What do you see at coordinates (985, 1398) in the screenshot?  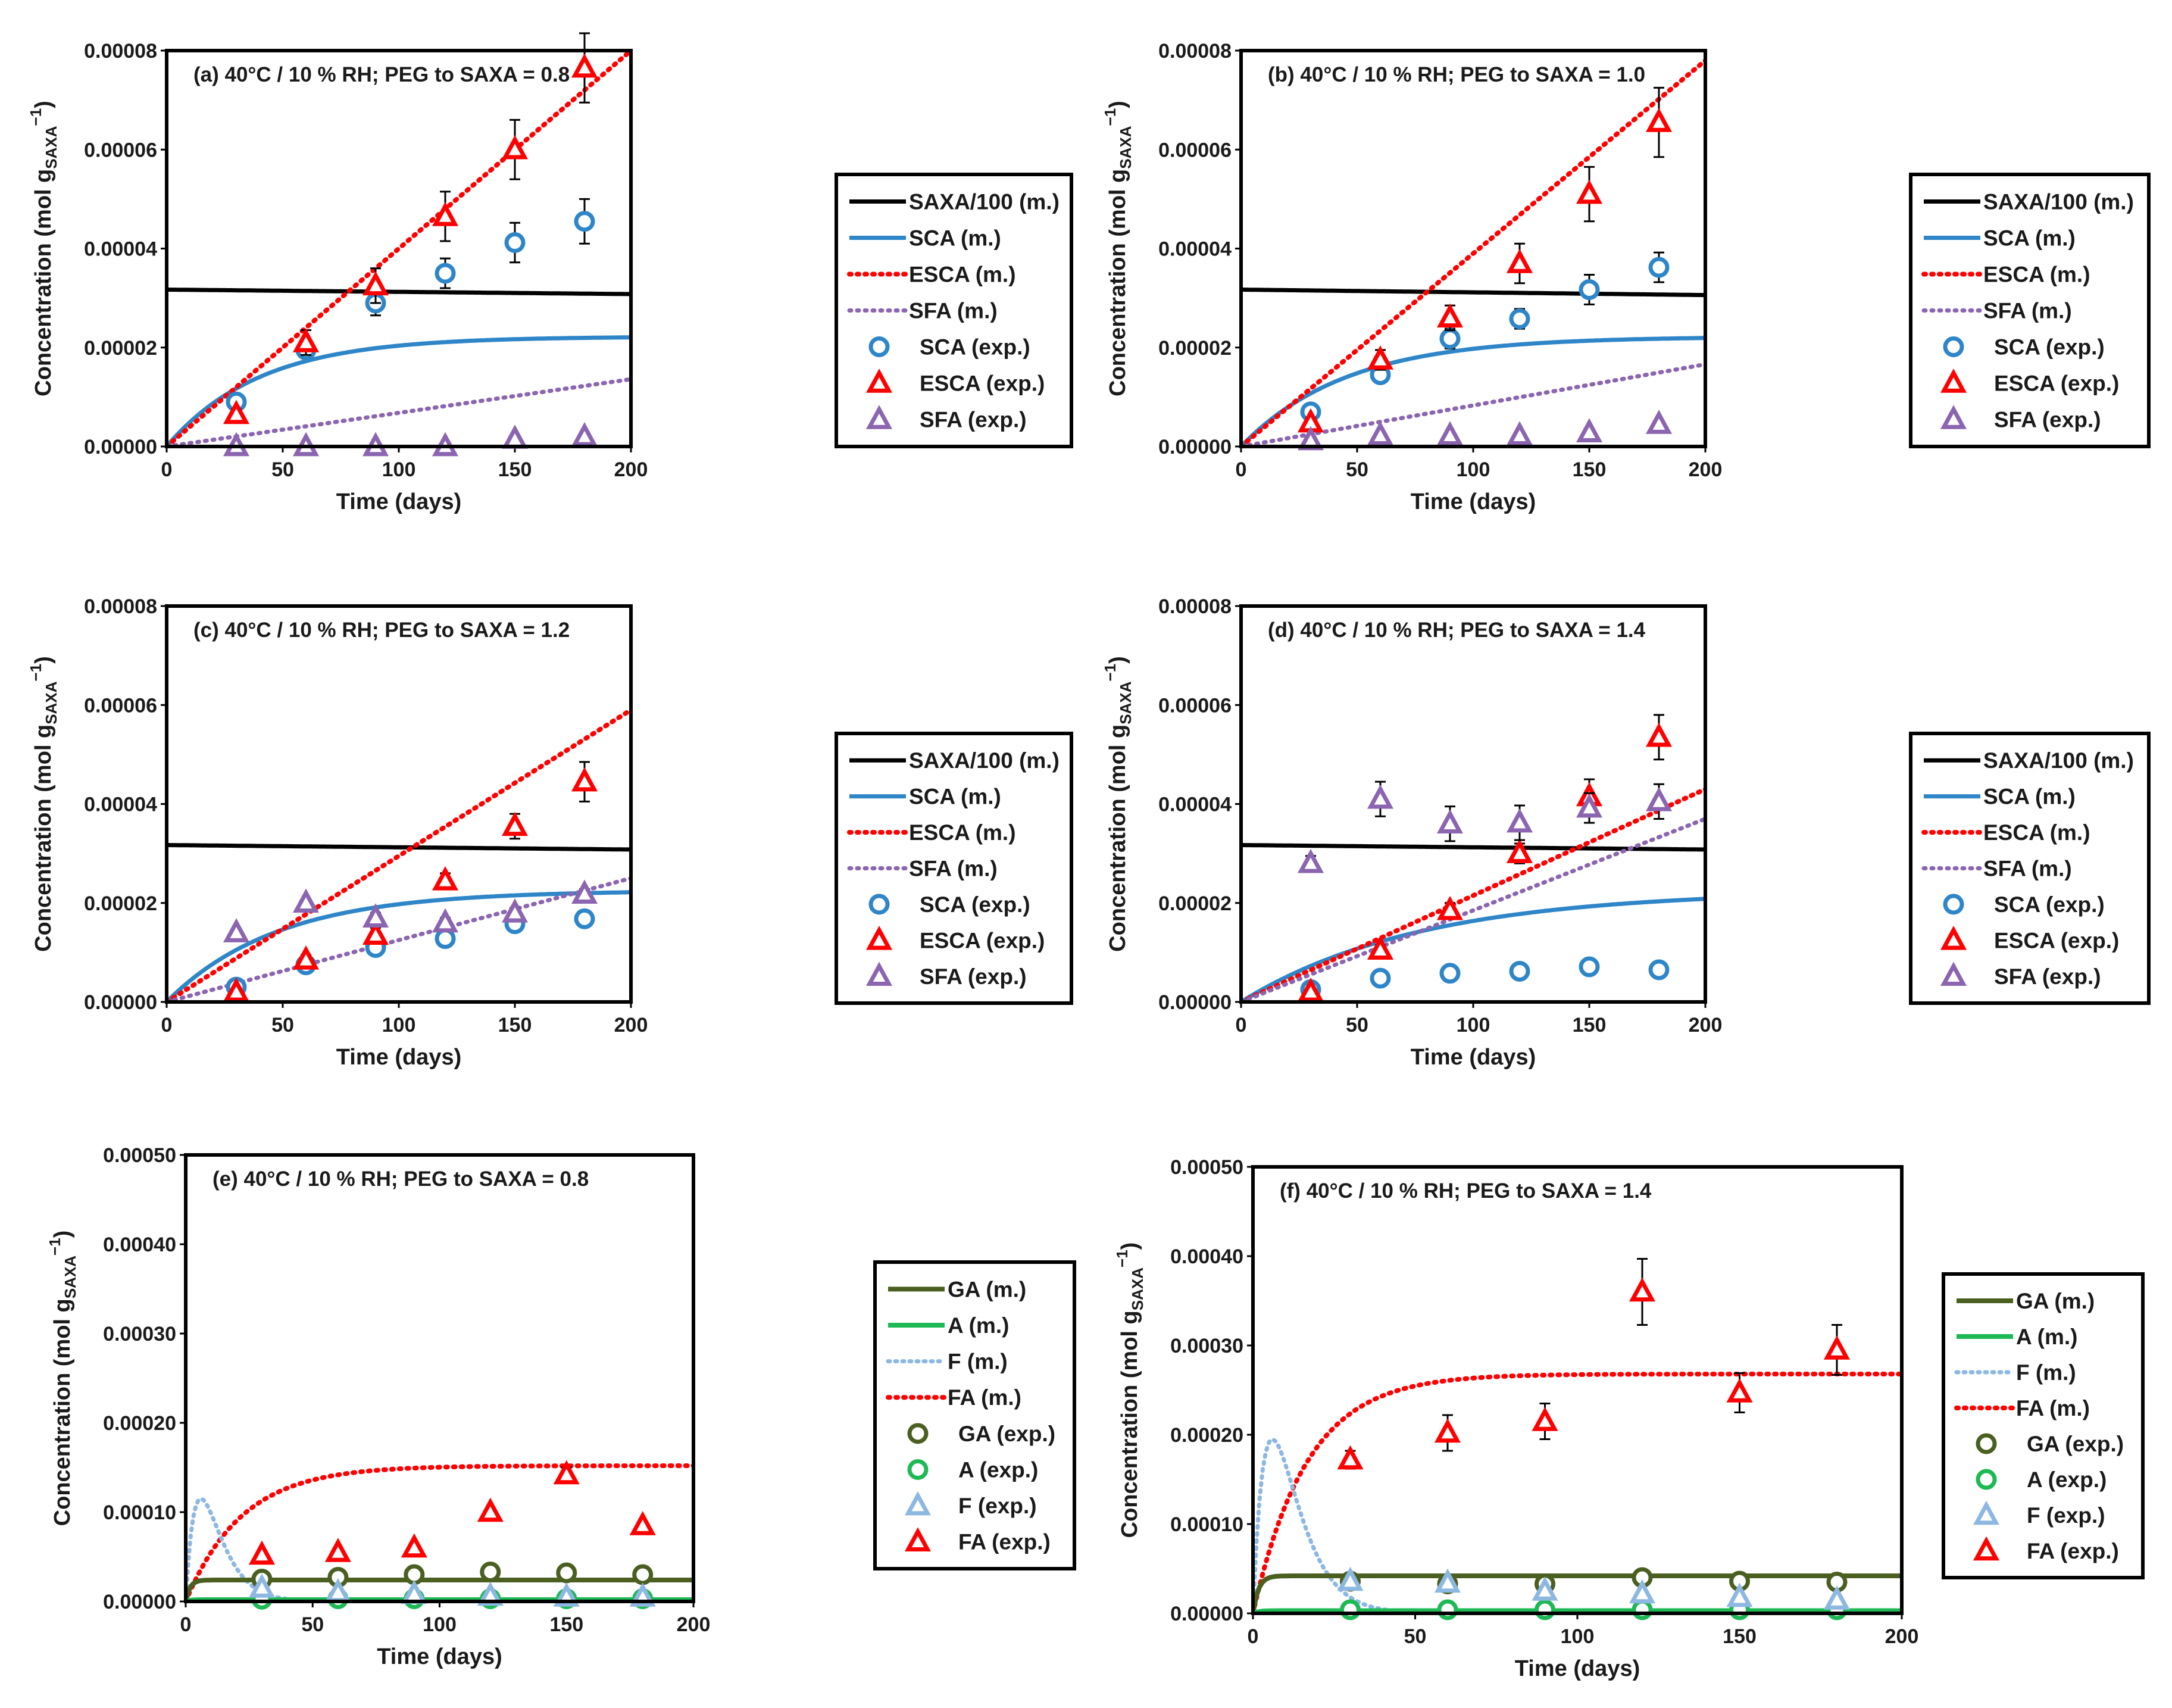 I see `legend-label: FA (m.)` at bounding box center [985, 1398].